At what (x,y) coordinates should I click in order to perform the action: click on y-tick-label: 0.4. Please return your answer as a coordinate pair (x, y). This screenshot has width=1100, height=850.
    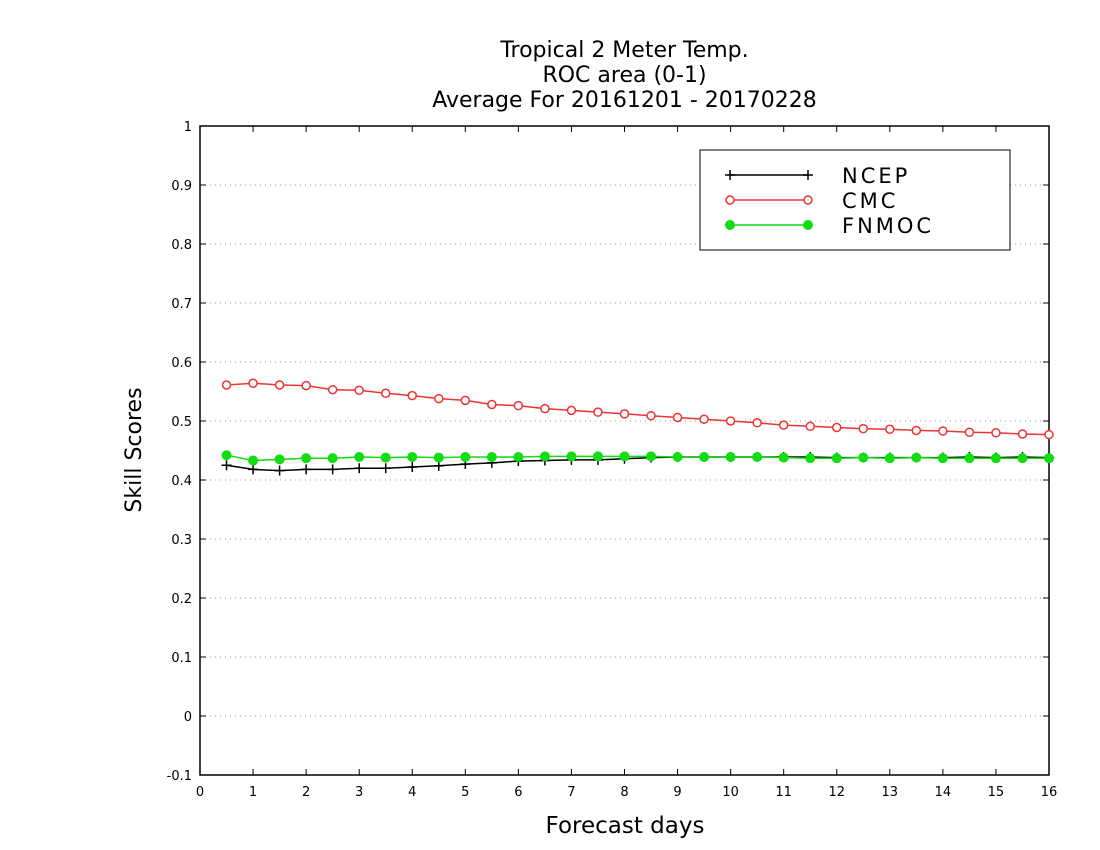
    Looking at the image, I should click on (181, 481).